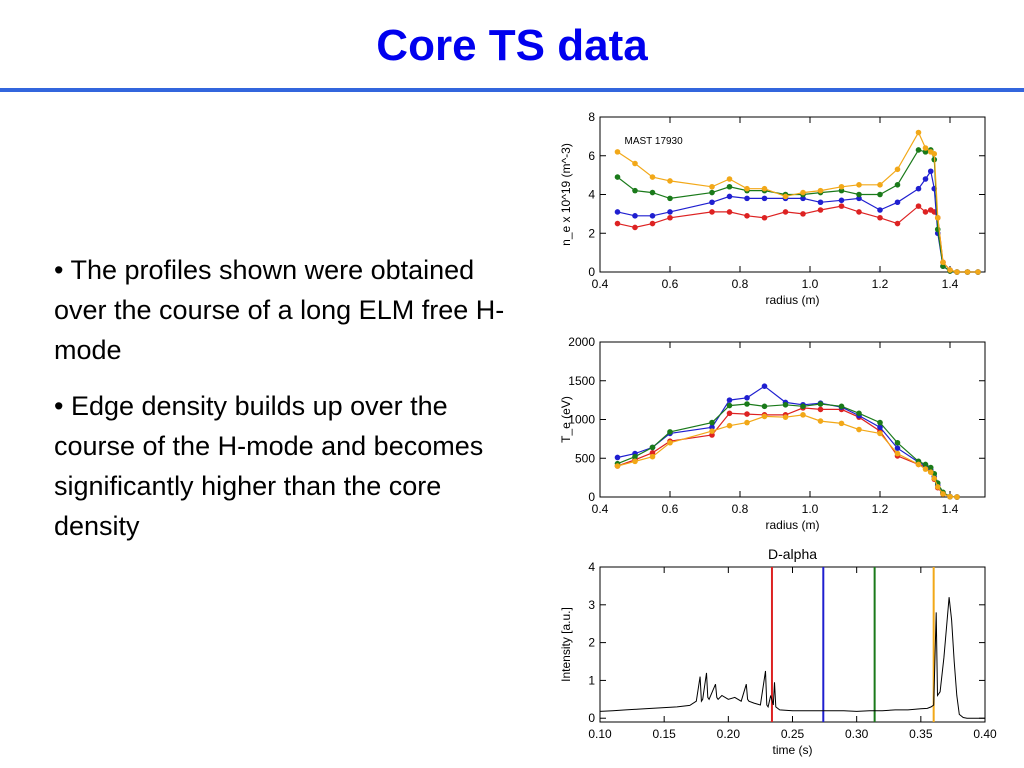 Image resolution: width=1024 pixels, height=768 pixels. What do you see at coordinates (591, 117) in the screenshot?
I see `y-tick-label: 8` at bounding box center [591, 117].